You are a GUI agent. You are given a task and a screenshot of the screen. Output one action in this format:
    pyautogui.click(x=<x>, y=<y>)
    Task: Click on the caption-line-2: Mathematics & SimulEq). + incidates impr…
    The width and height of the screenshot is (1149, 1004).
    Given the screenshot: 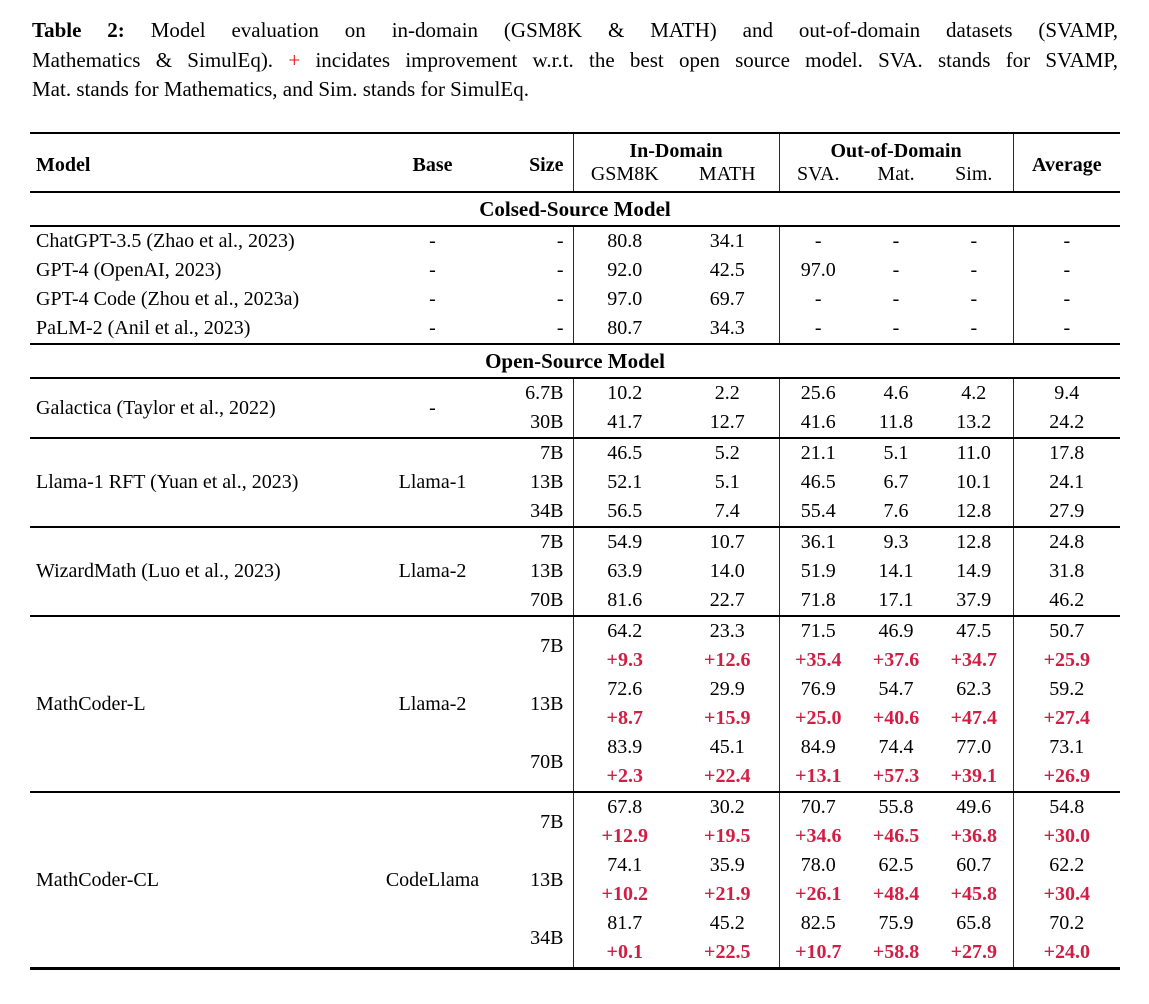 What is the action you would take?
    pyautogui.click(x=575, y=61)
    